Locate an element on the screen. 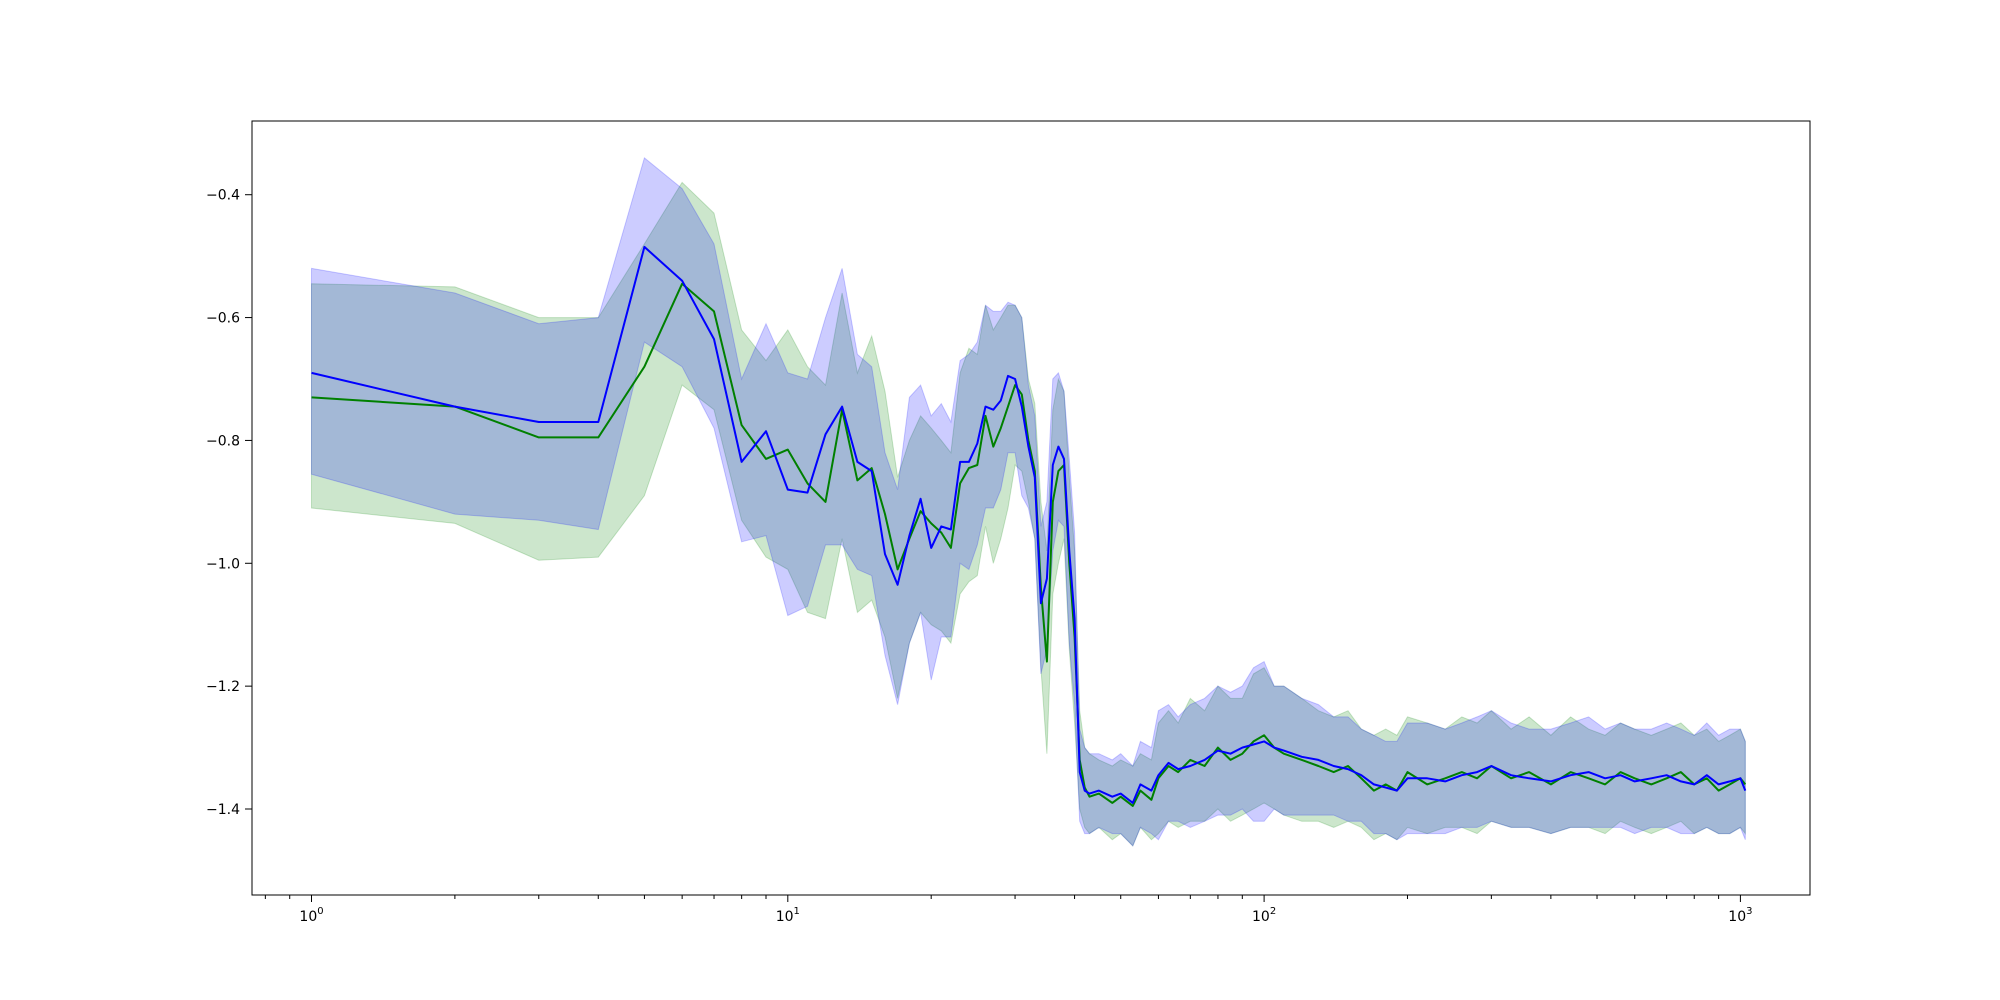 The width and height of the screenshot is (2000, 1000). y-tick-label: −1.0 is located at coordinates (223, 564).